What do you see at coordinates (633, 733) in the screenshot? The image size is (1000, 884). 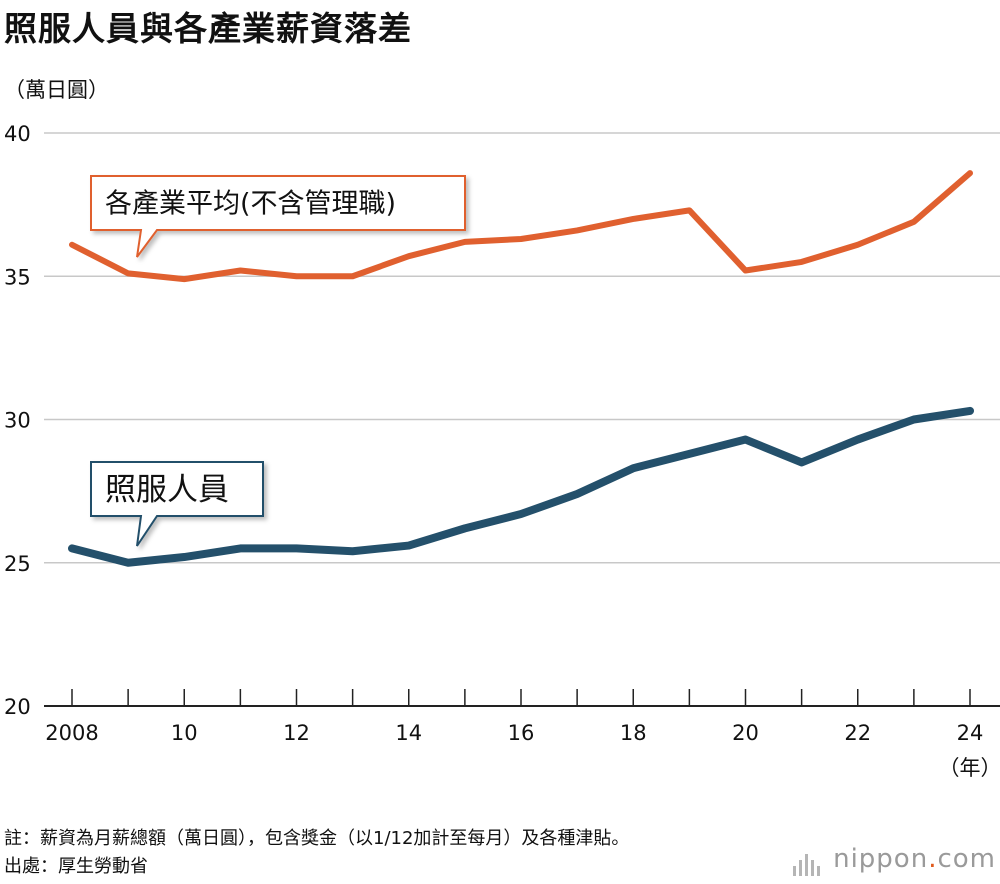 I see `x-tick-label: 18` at bounding box center [633, 733].